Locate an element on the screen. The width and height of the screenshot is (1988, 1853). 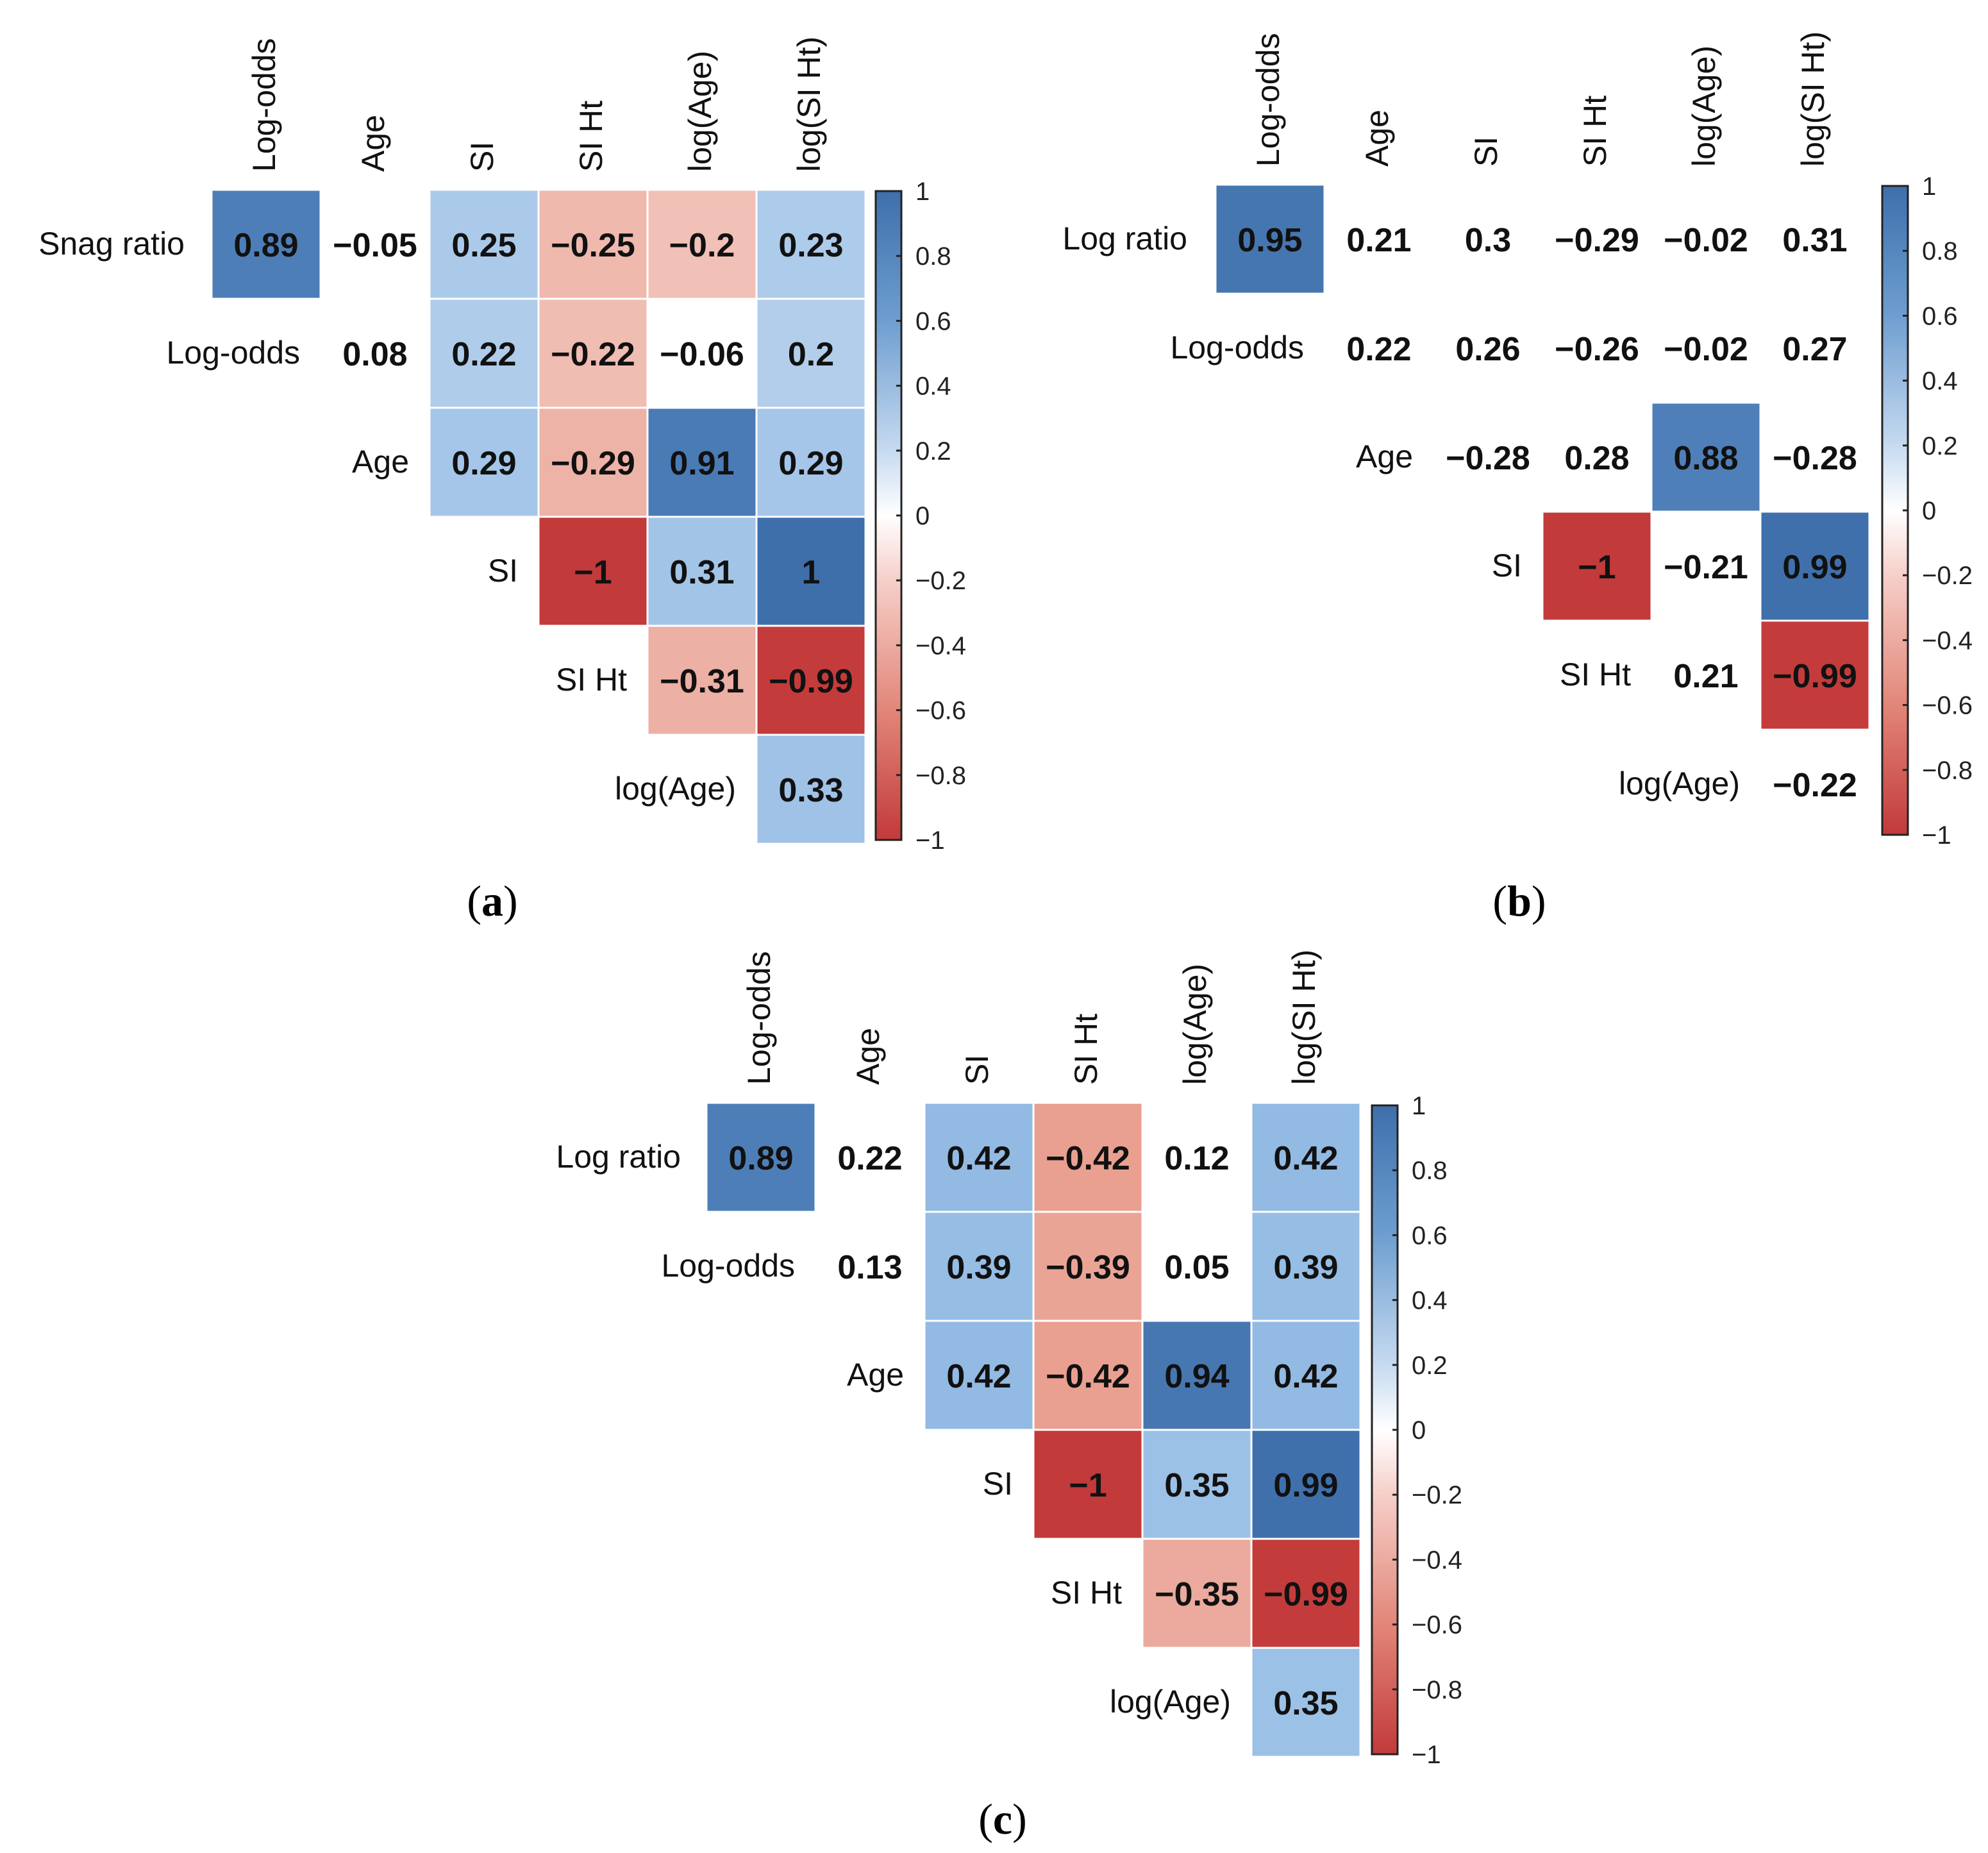
cell-value: 0.88 is located at coordinates (1705, 459).